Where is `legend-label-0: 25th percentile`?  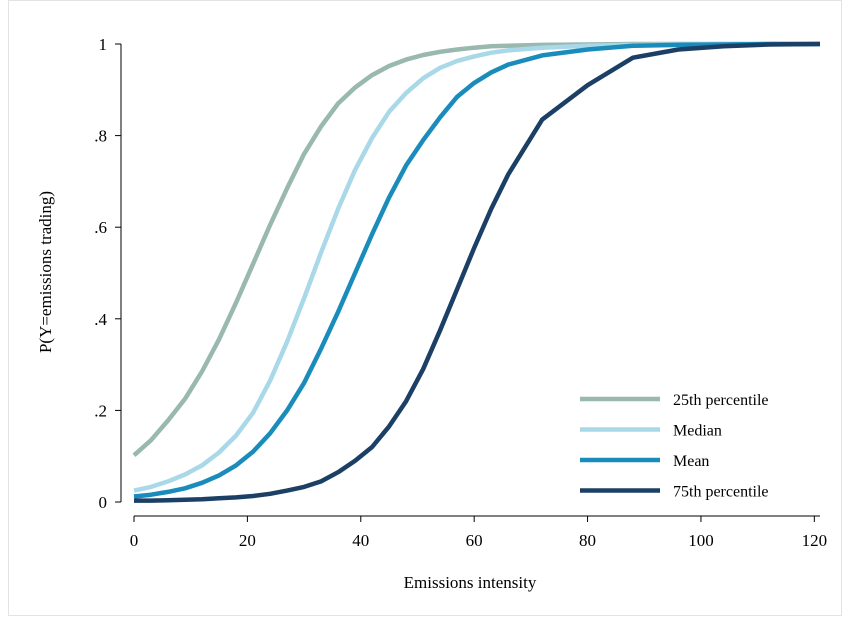
legend-label-0: 25th percentile is located at coordinates (721, 400).